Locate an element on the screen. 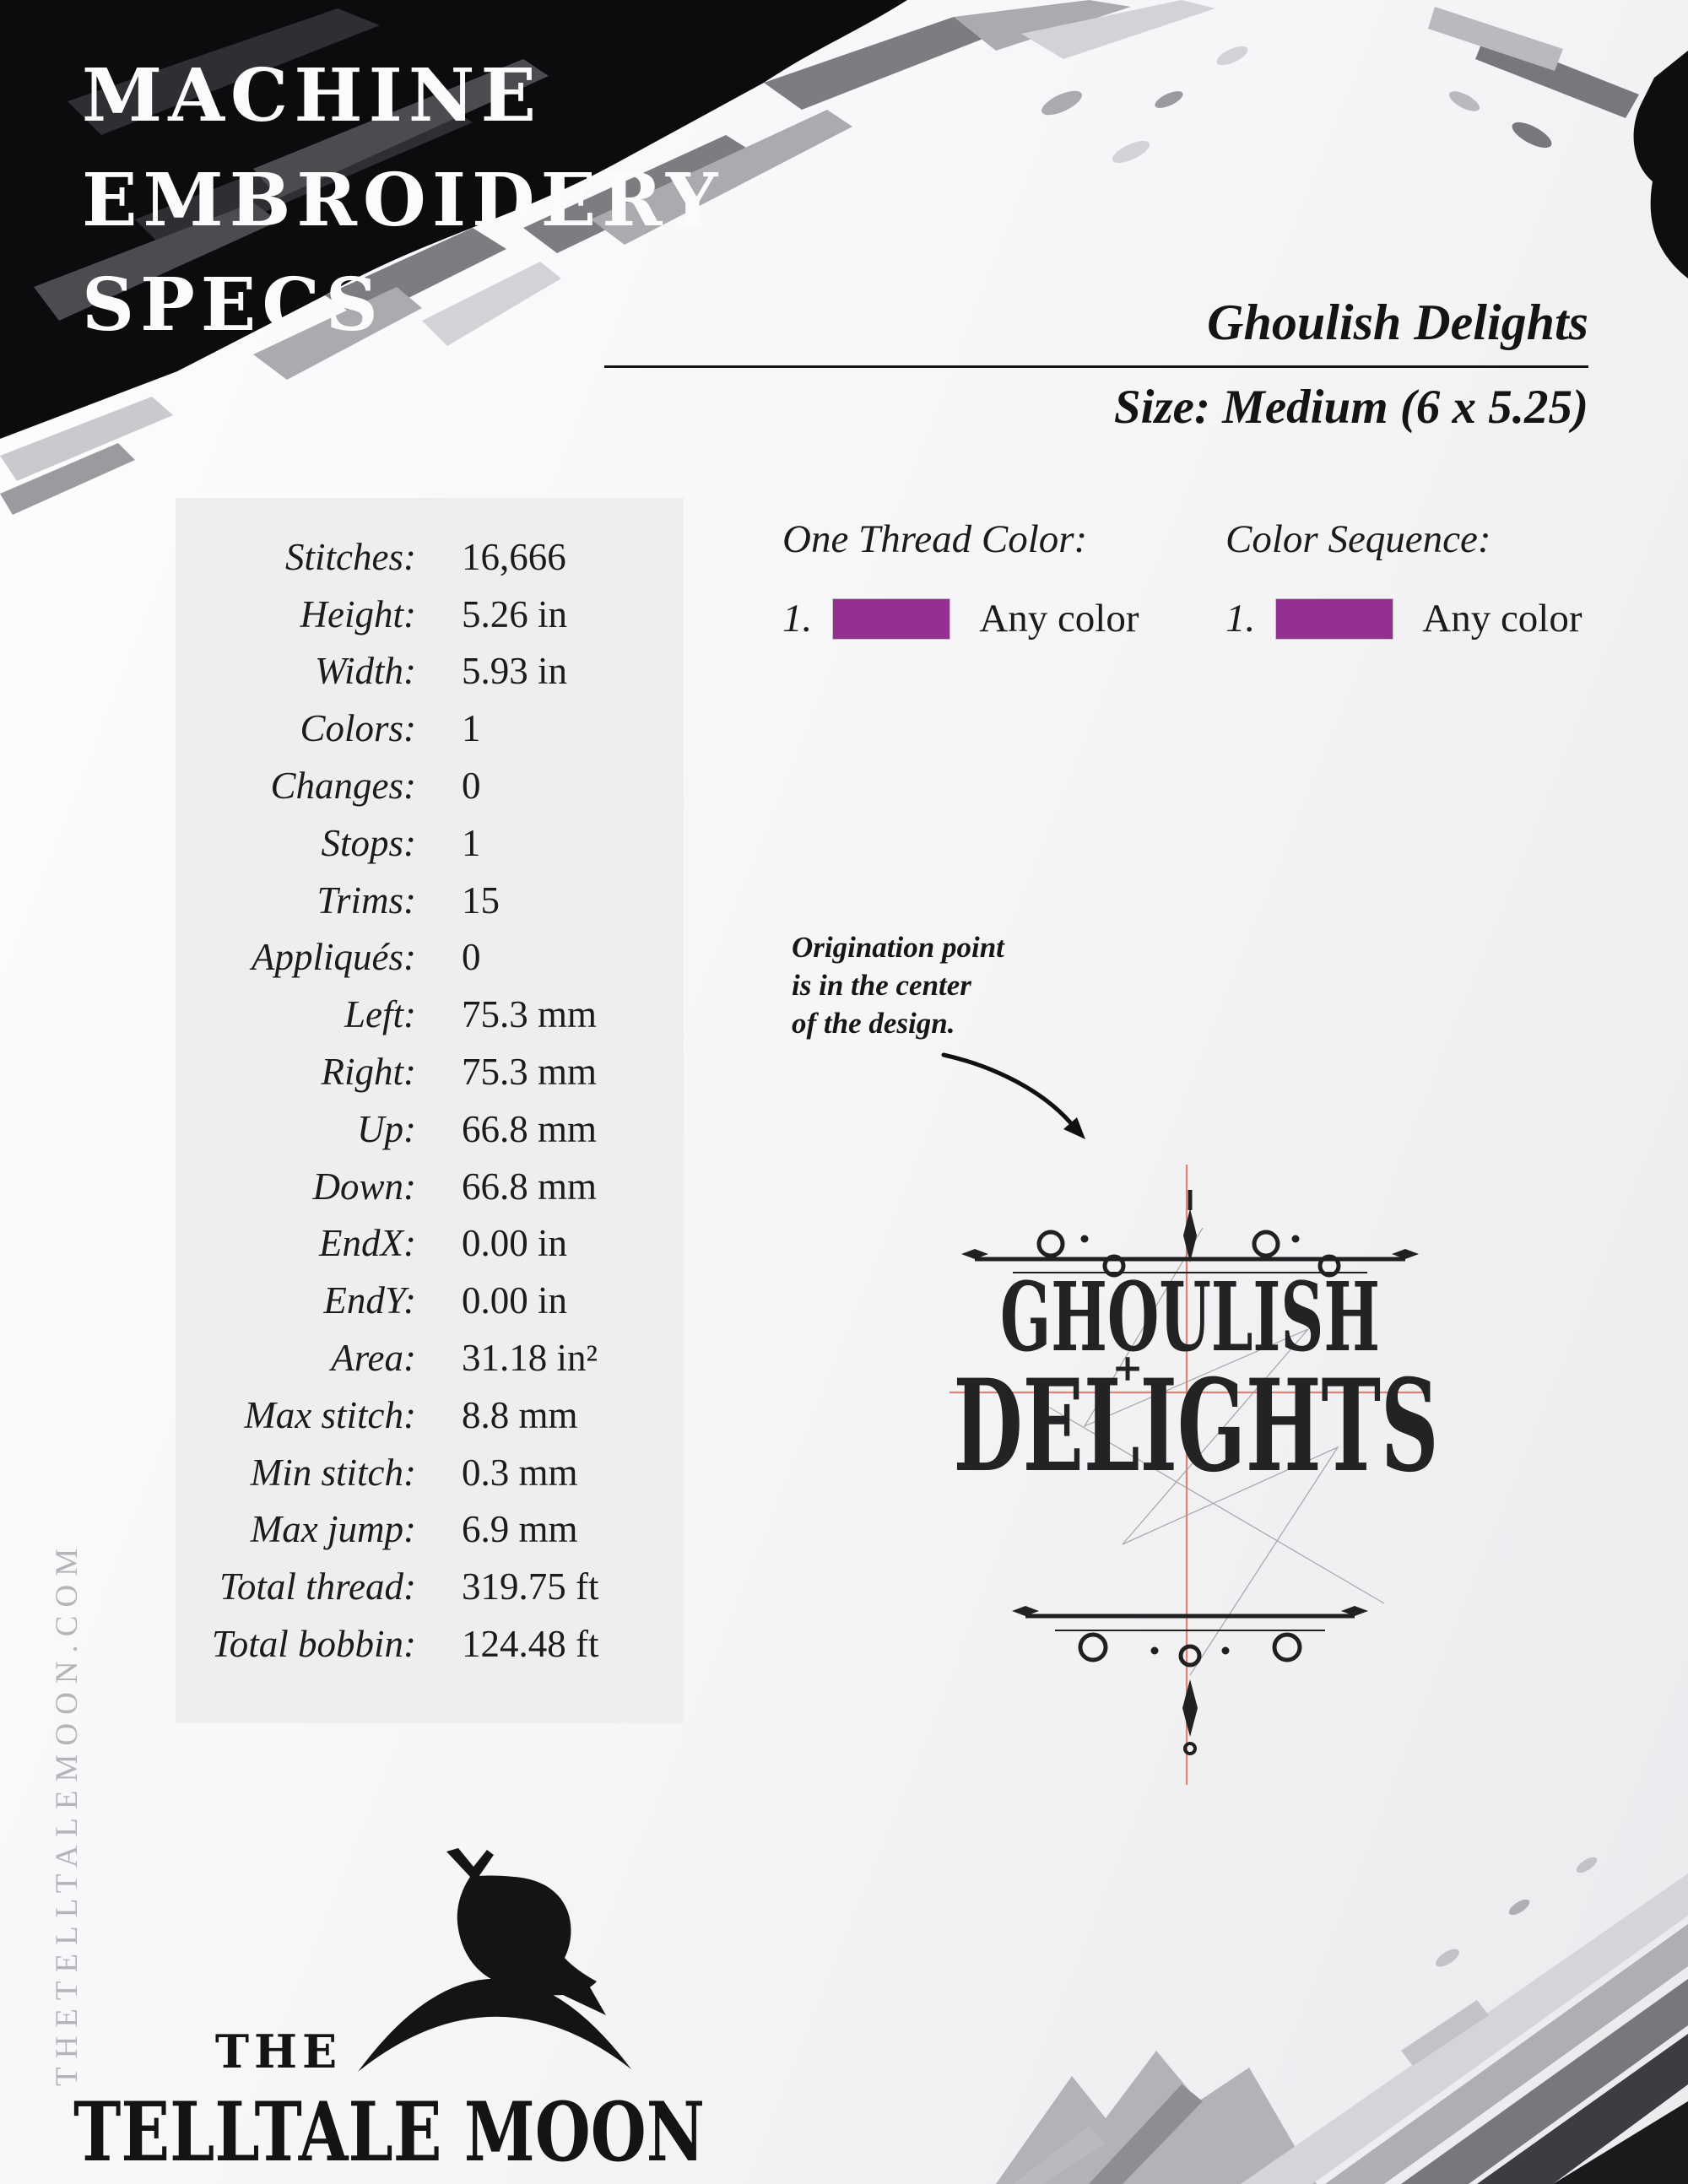 The image size is (1688, 2184). spec-label: Down: is located at coordinates (364, 1186).